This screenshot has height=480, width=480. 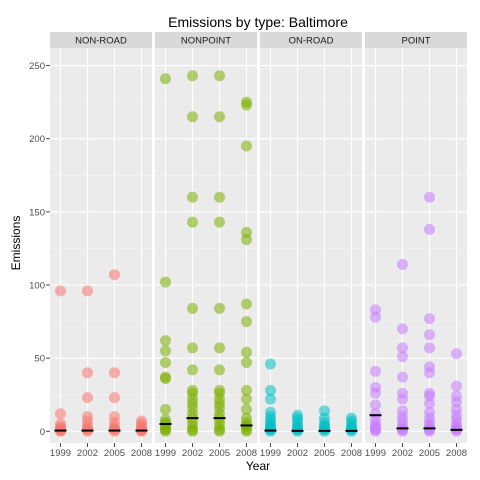 I want to click on facet-strip-label: NON-ROAD, so click(x=101, y=41).